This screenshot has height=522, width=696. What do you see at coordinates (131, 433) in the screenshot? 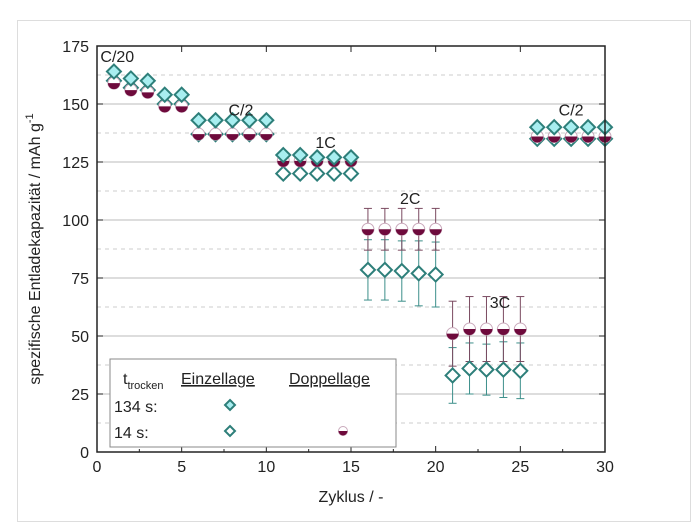
I see `legend-row-14s: 14 s:` at bounding box center [131, 433].